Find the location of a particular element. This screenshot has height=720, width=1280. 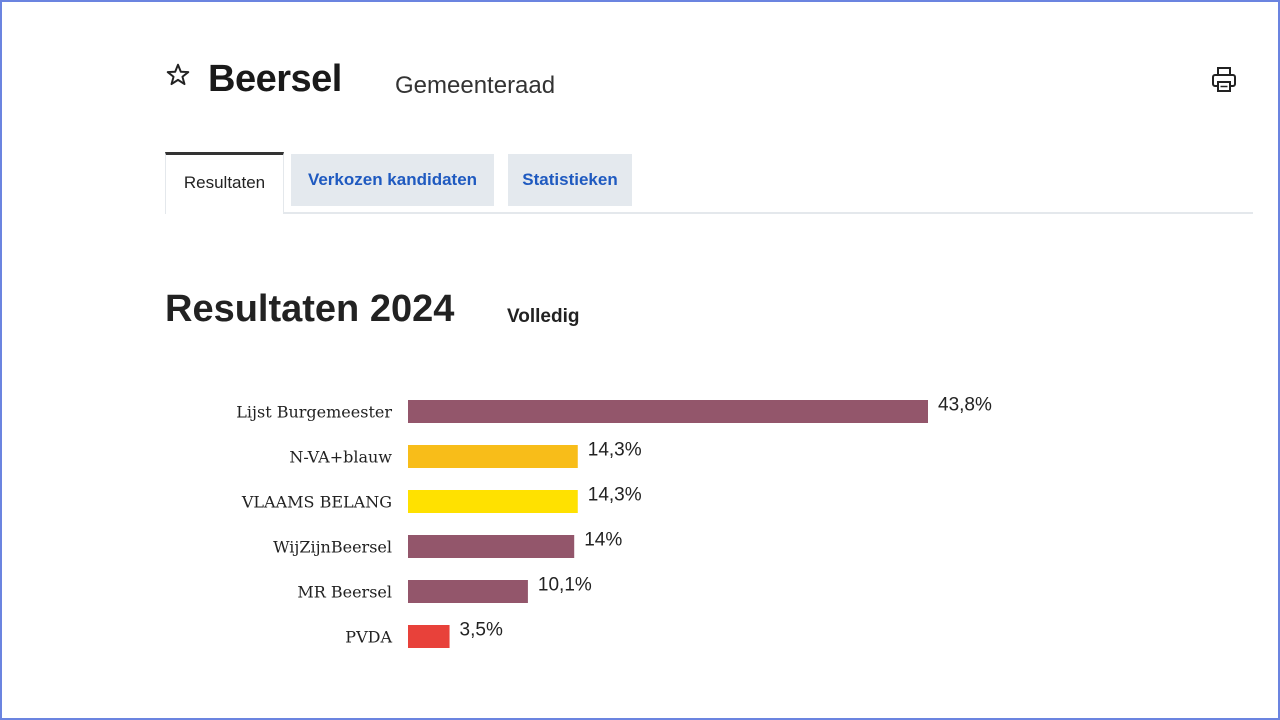

party-label: MR Beersel is located at coordinates (344, 592).